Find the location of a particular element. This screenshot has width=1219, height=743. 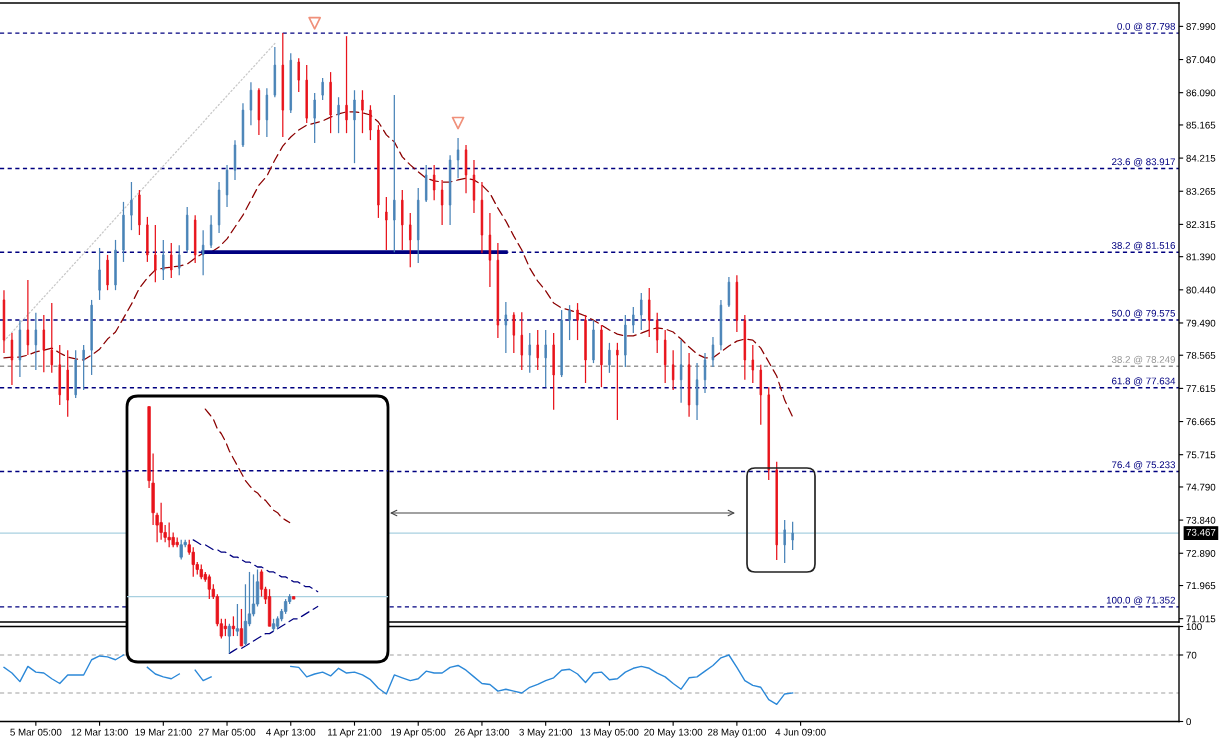

x-tick-label: 11 Apr 21:00 is located at coordinates (355, 733).